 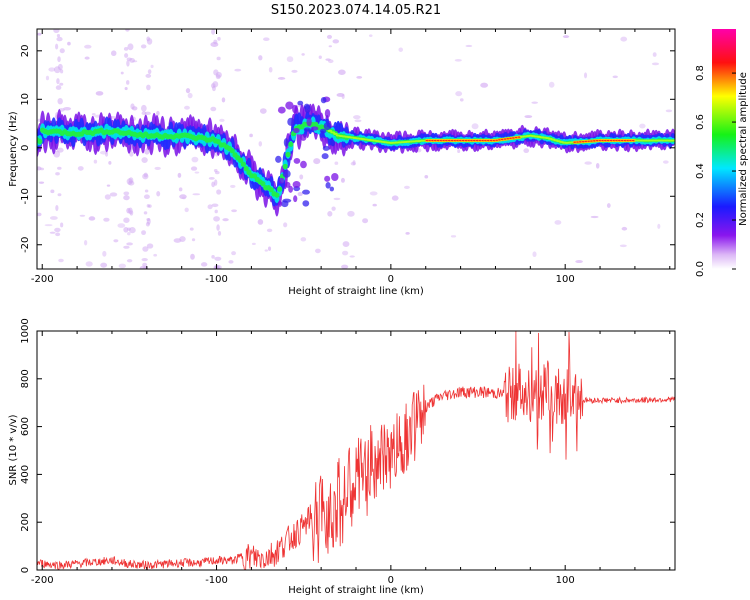 I want to click on spectrogram-y-tick-label: 20, so click(x=25, y=50).